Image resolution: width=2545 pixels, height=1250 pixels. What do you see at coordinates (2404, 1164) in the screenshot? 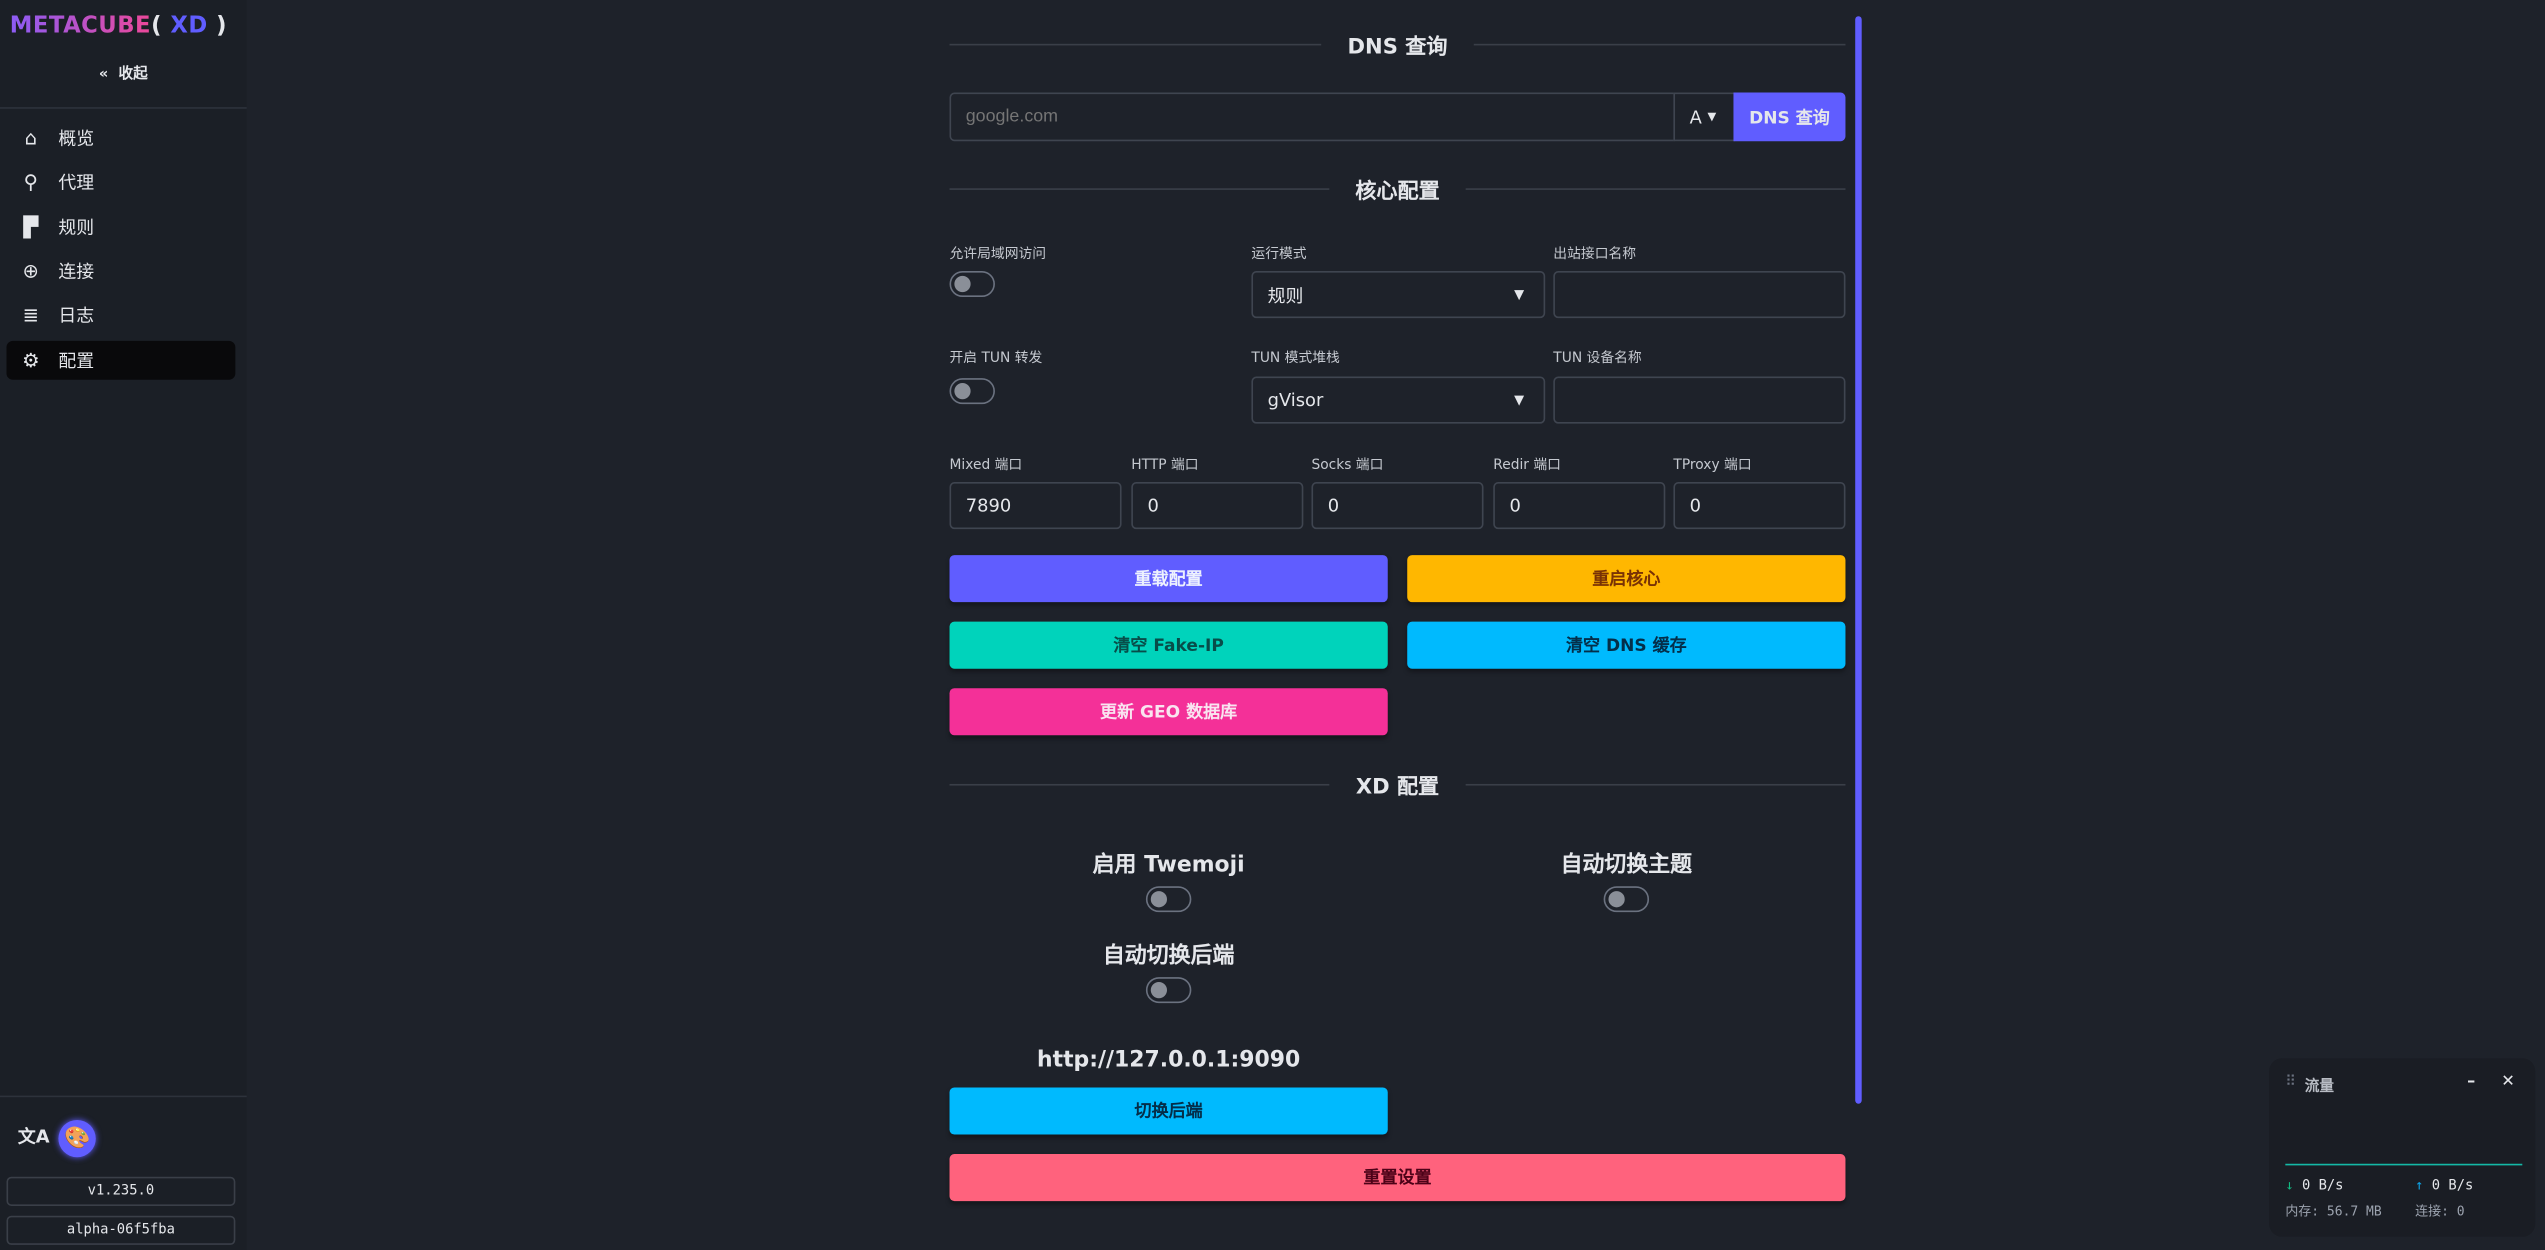
I see `traffic-graph-line` at bounding box center [2404, 1164].